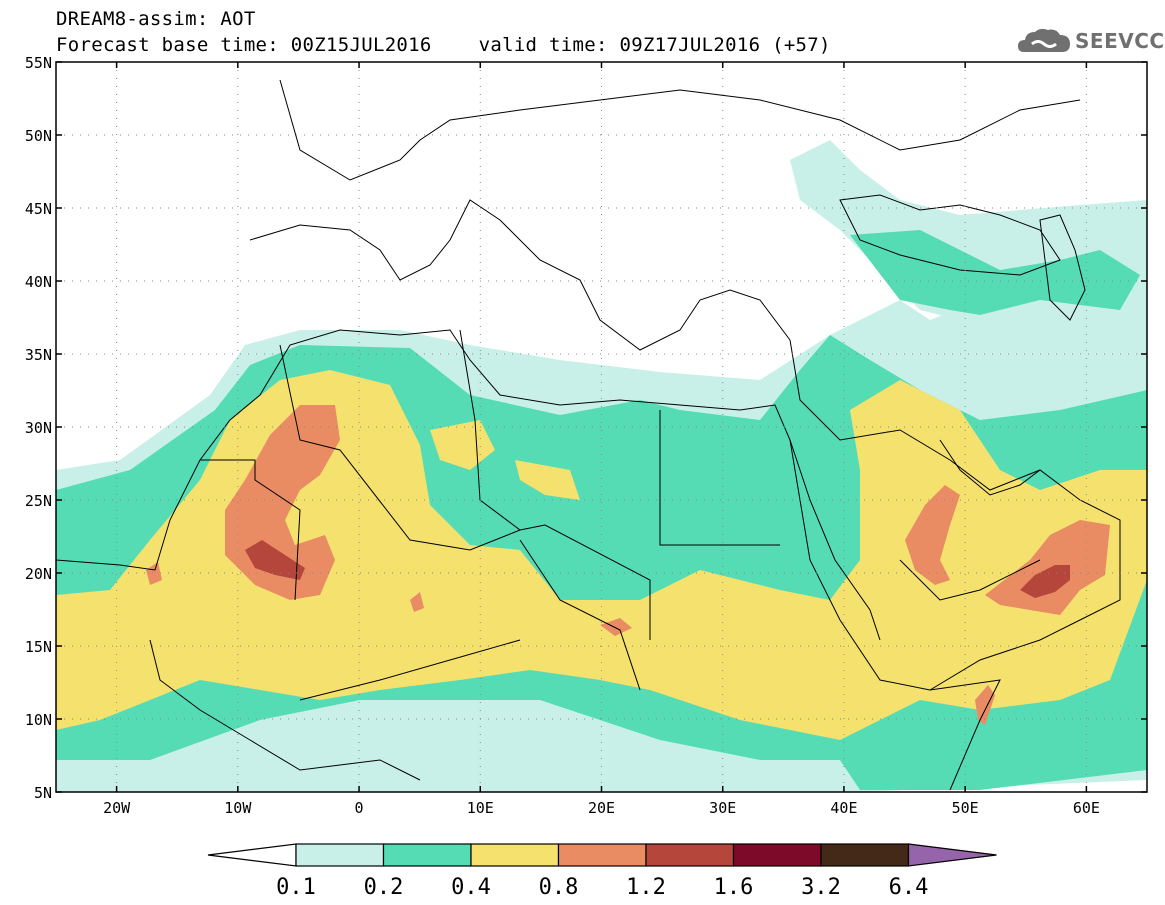  Describe the element at coordinates (1120, 41) in the screenshot. I see `logo-text: SEEVCCC` at that location.